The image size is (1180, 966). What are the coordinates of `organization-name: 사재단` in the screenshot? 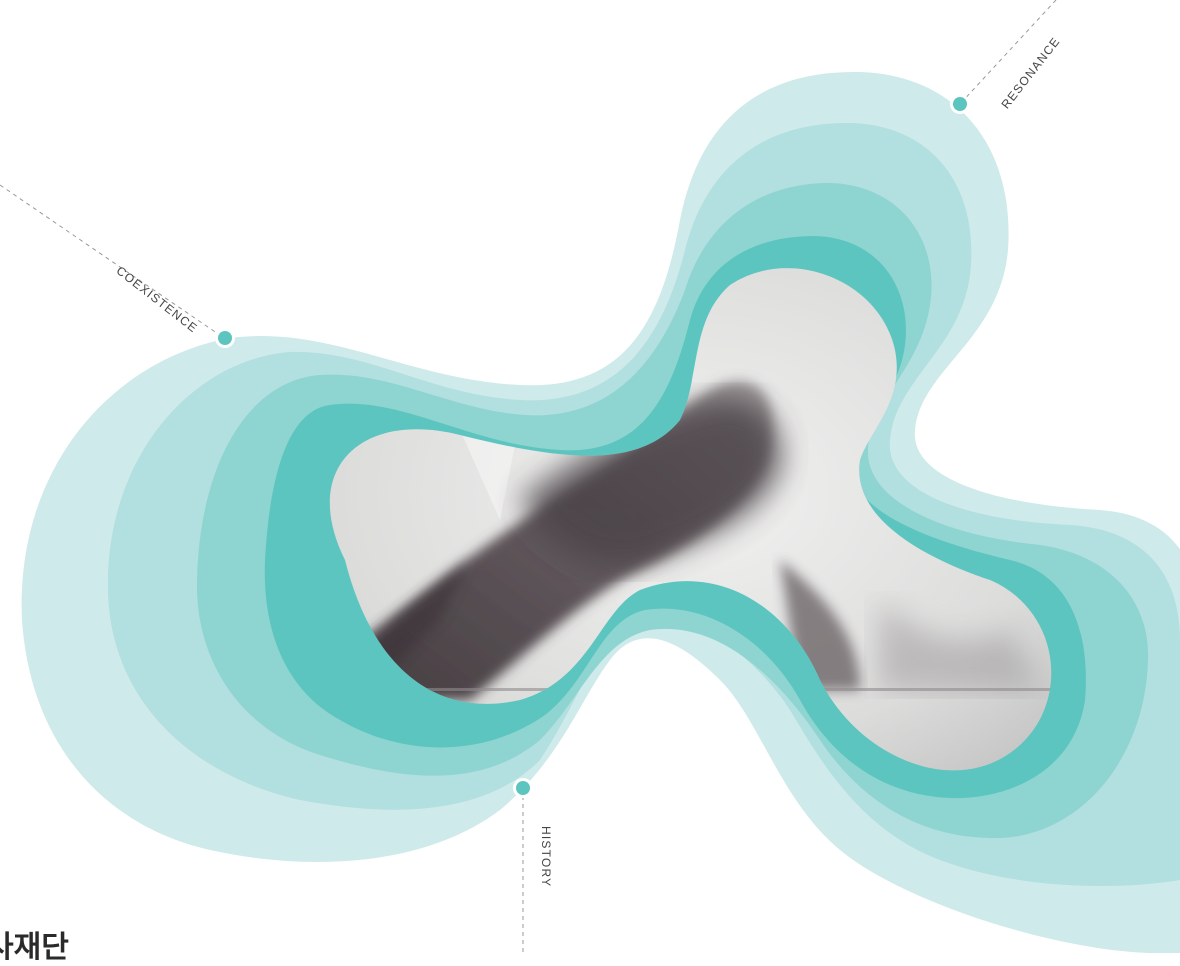 It's located at (34, 947).